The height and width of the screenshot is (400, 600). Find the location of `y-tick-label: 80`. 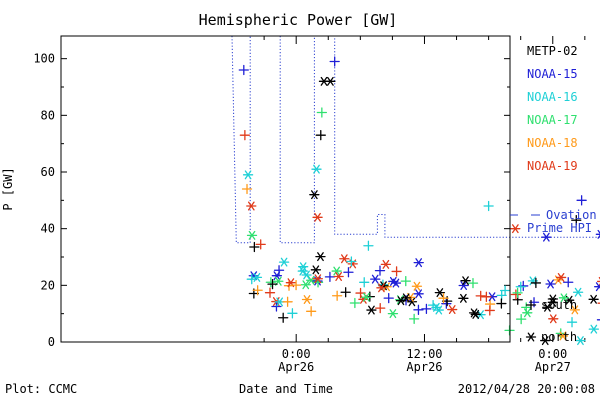

y-tick-label: 80 is located at coordinates (48, 115).